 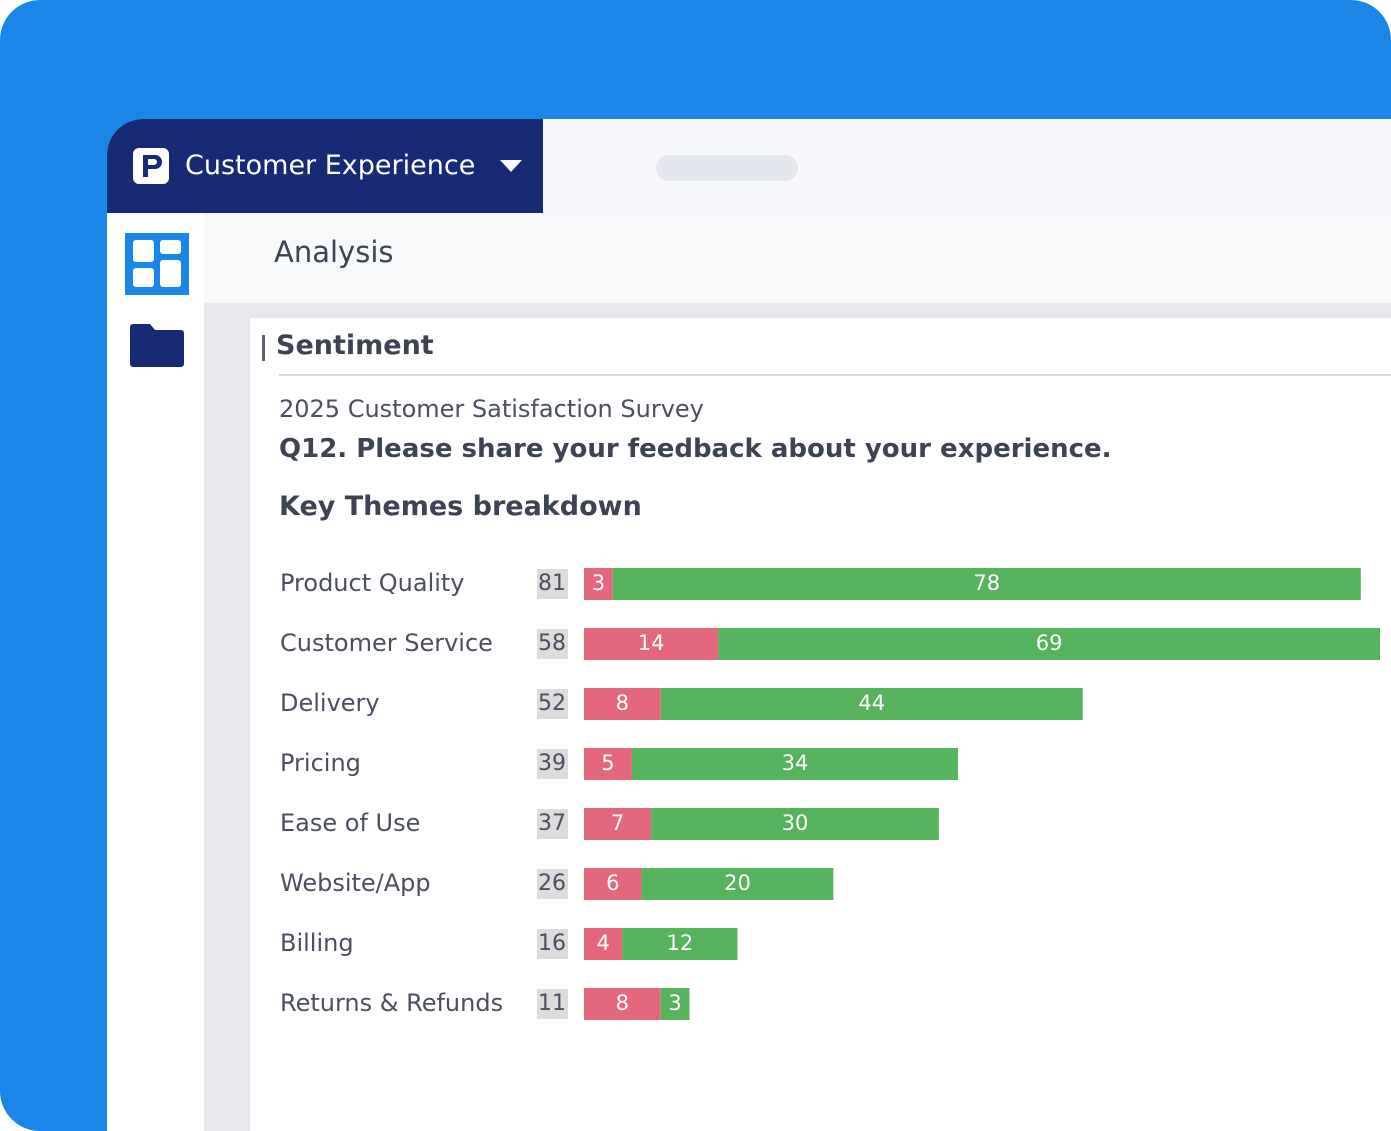 I want to click on segment-label: 44, so click(x=871, y=703).